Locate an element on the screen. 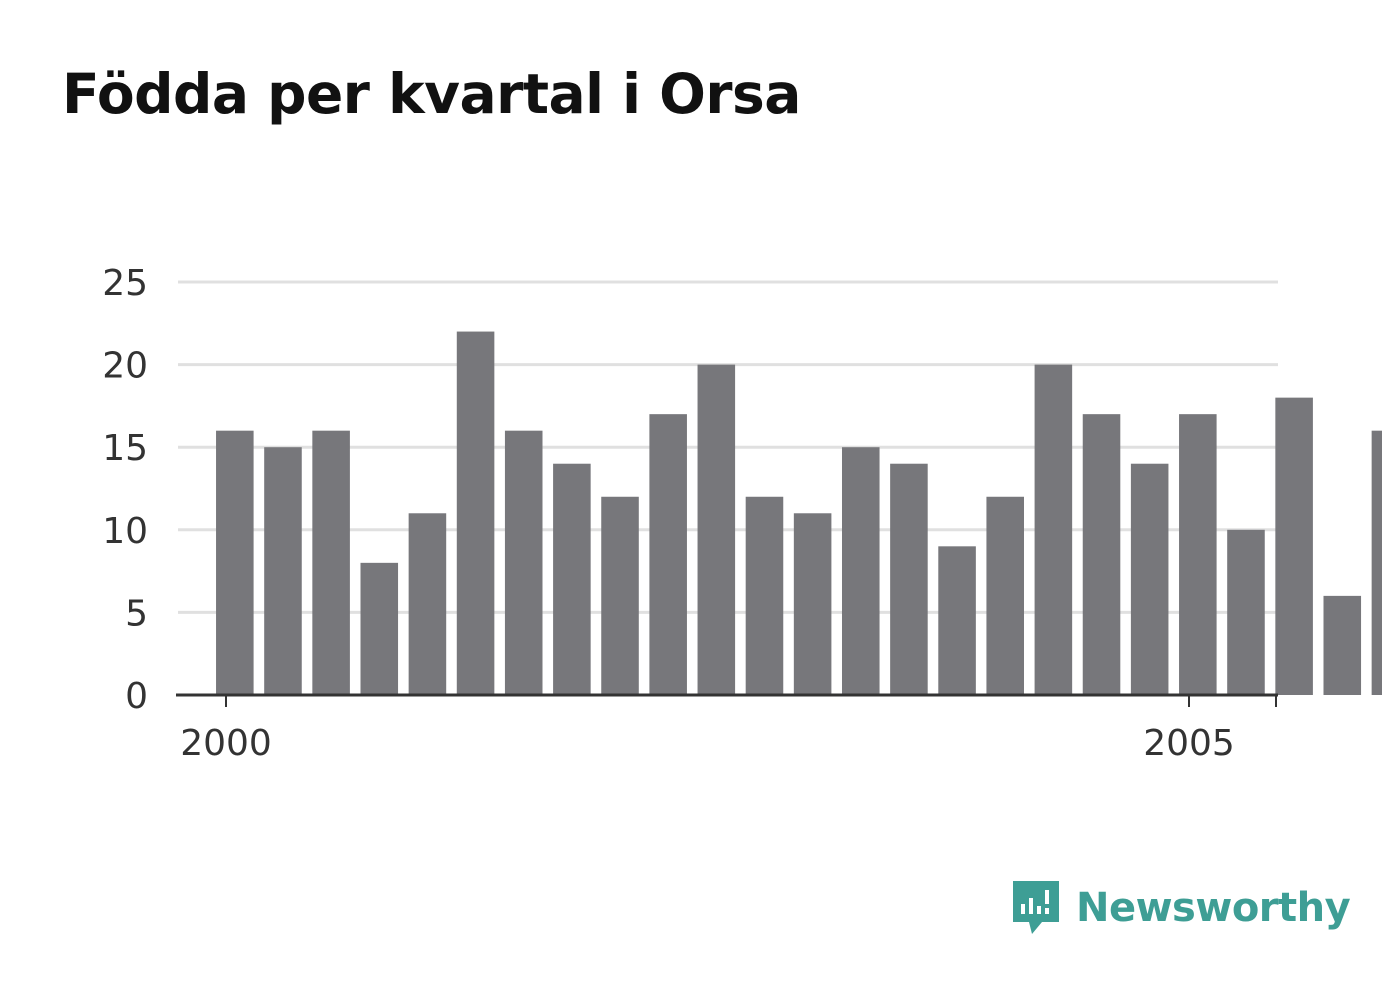 The height and width of the screenshot is (999, 1382). y-tick-label: 15 is located at coordinates (125, 448).